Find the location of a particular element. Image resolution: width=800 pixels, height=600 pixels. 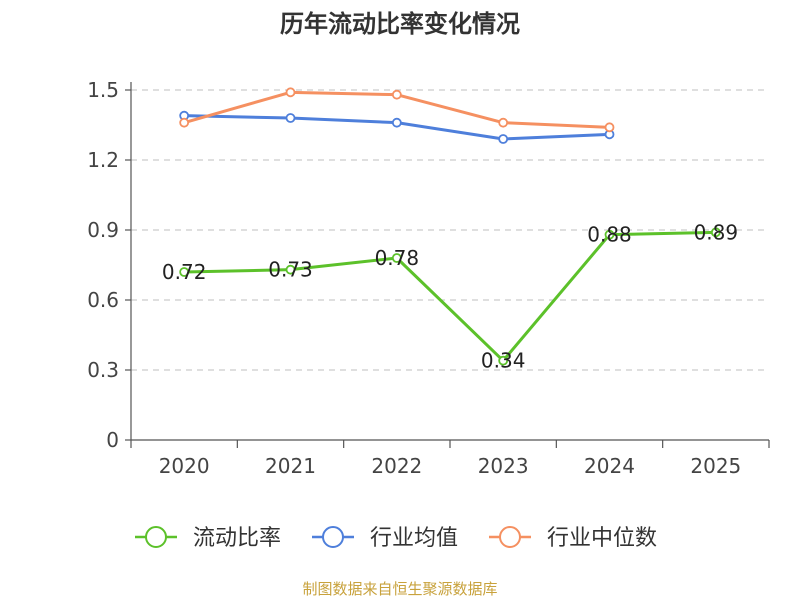

legend-label: 流动比率 is located at coordinates (237, 538).